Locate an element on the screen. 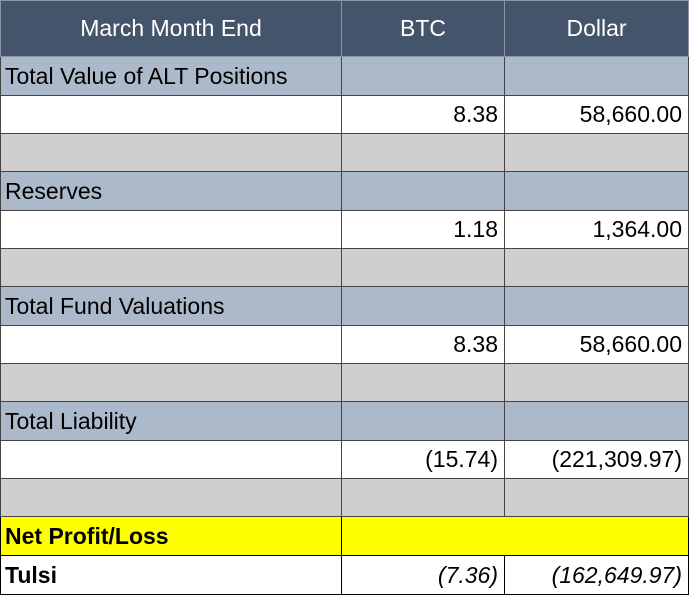 This screenshot has width=689, height=596. net-profit-loss-row: Net Profit/Loss is located at coordinates (344, 536).